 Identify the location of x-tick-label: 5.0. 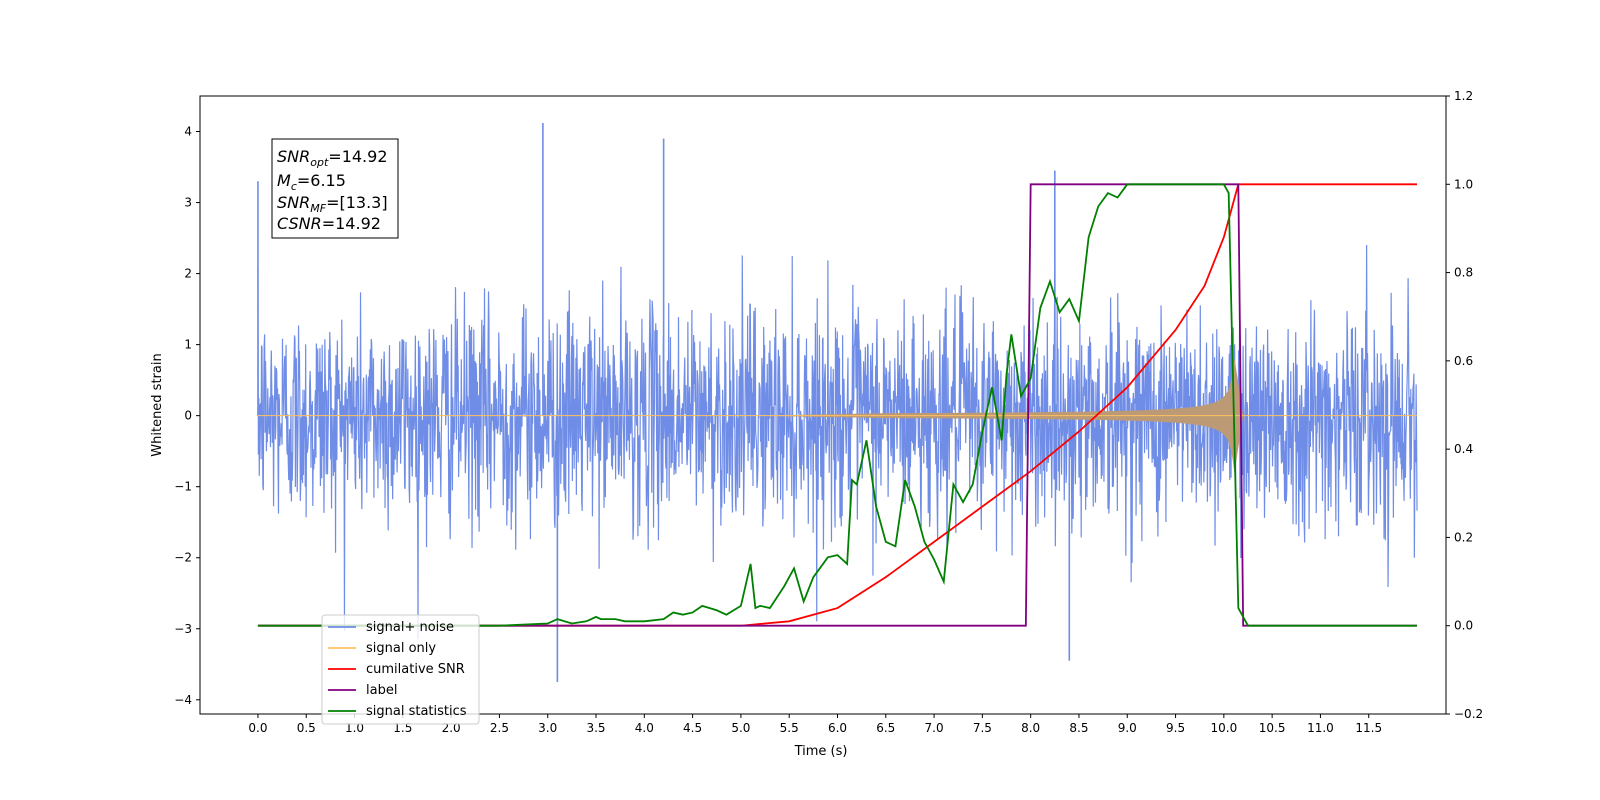
(740, 728).